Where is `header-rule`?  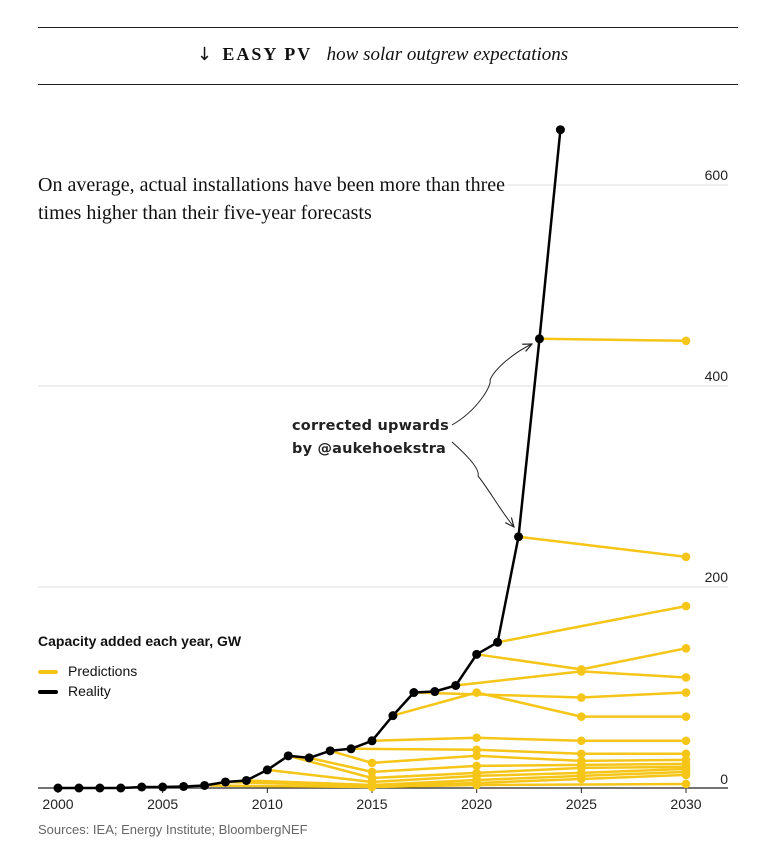 header-rule is located at coordinates (388, 84).